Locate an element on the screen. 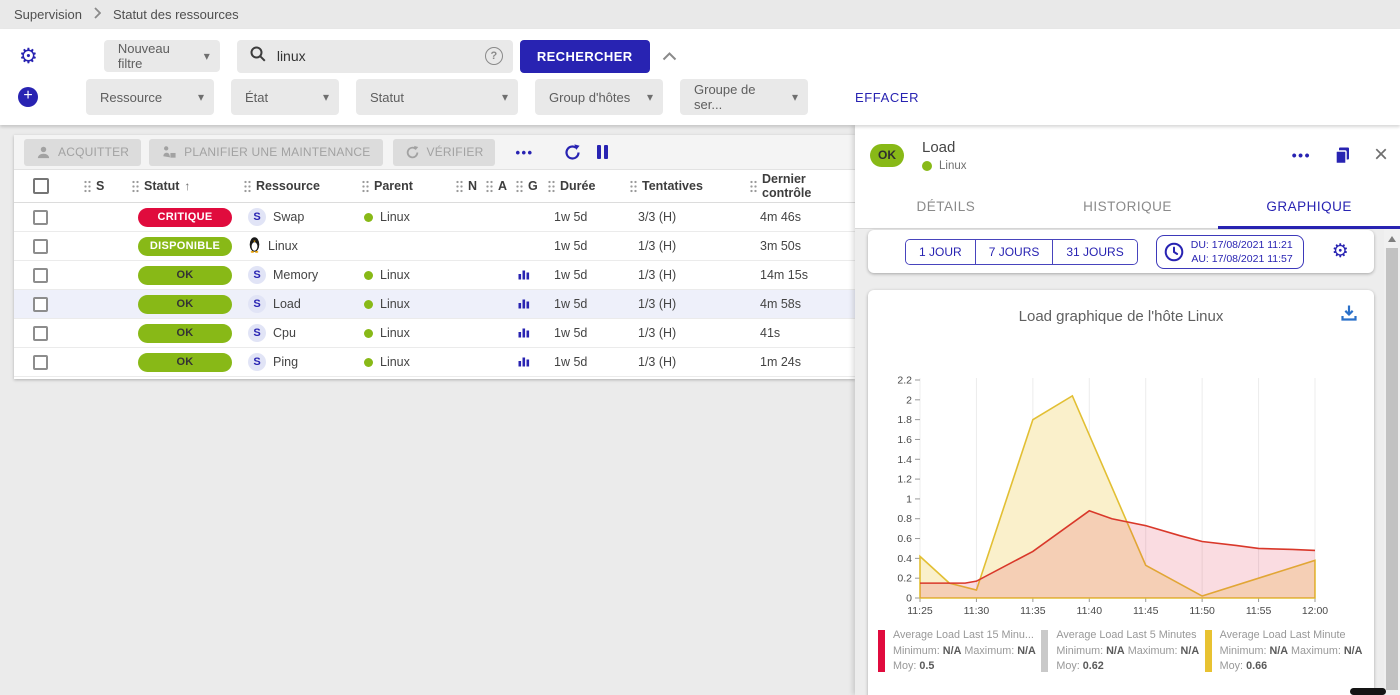  column-header-parent: Parent is located at coordinates (401, 186).